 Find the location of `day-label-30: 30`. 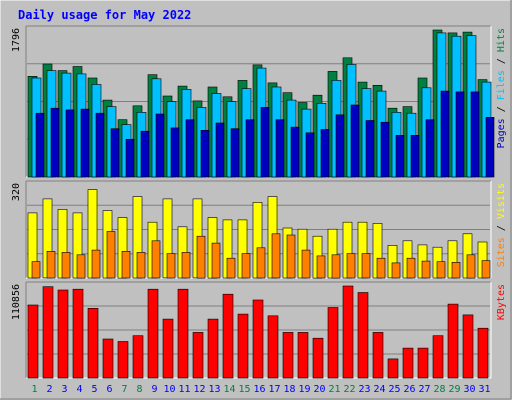

day-label-30: 30 is located at coordinates (469, 389).